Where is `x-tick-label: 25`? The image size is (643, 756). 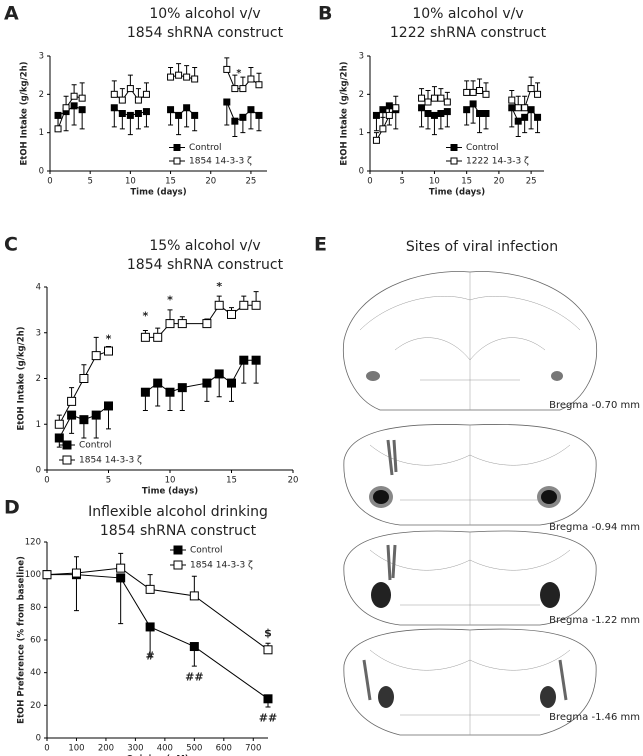
x-tick-label: 25 is located at coordinates (531, 182).